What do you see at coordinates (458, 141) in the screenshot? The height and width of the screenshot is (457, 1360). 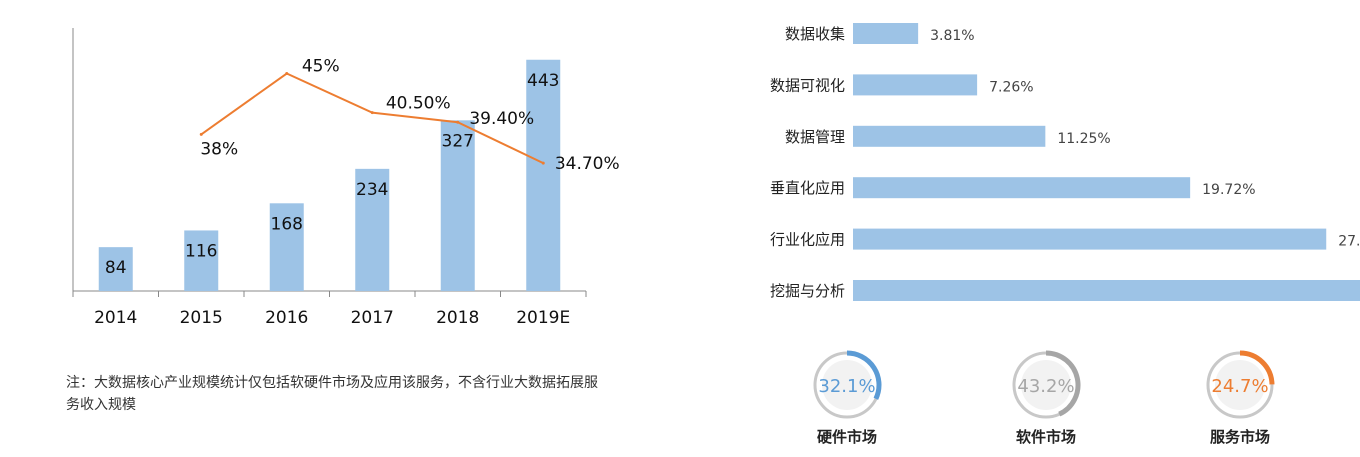 I see `bar-value-label: 327` at bounding box center [458, 141].